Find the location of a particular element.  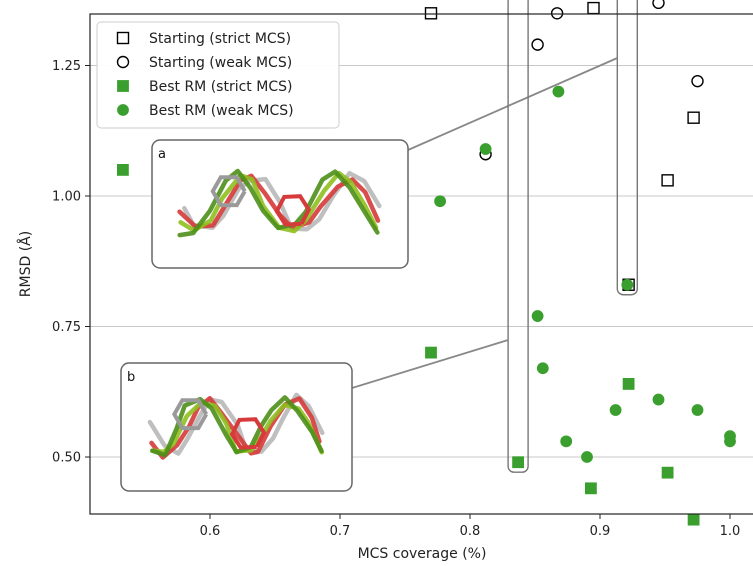

callout-box-b is located at coordinates (518, 236).